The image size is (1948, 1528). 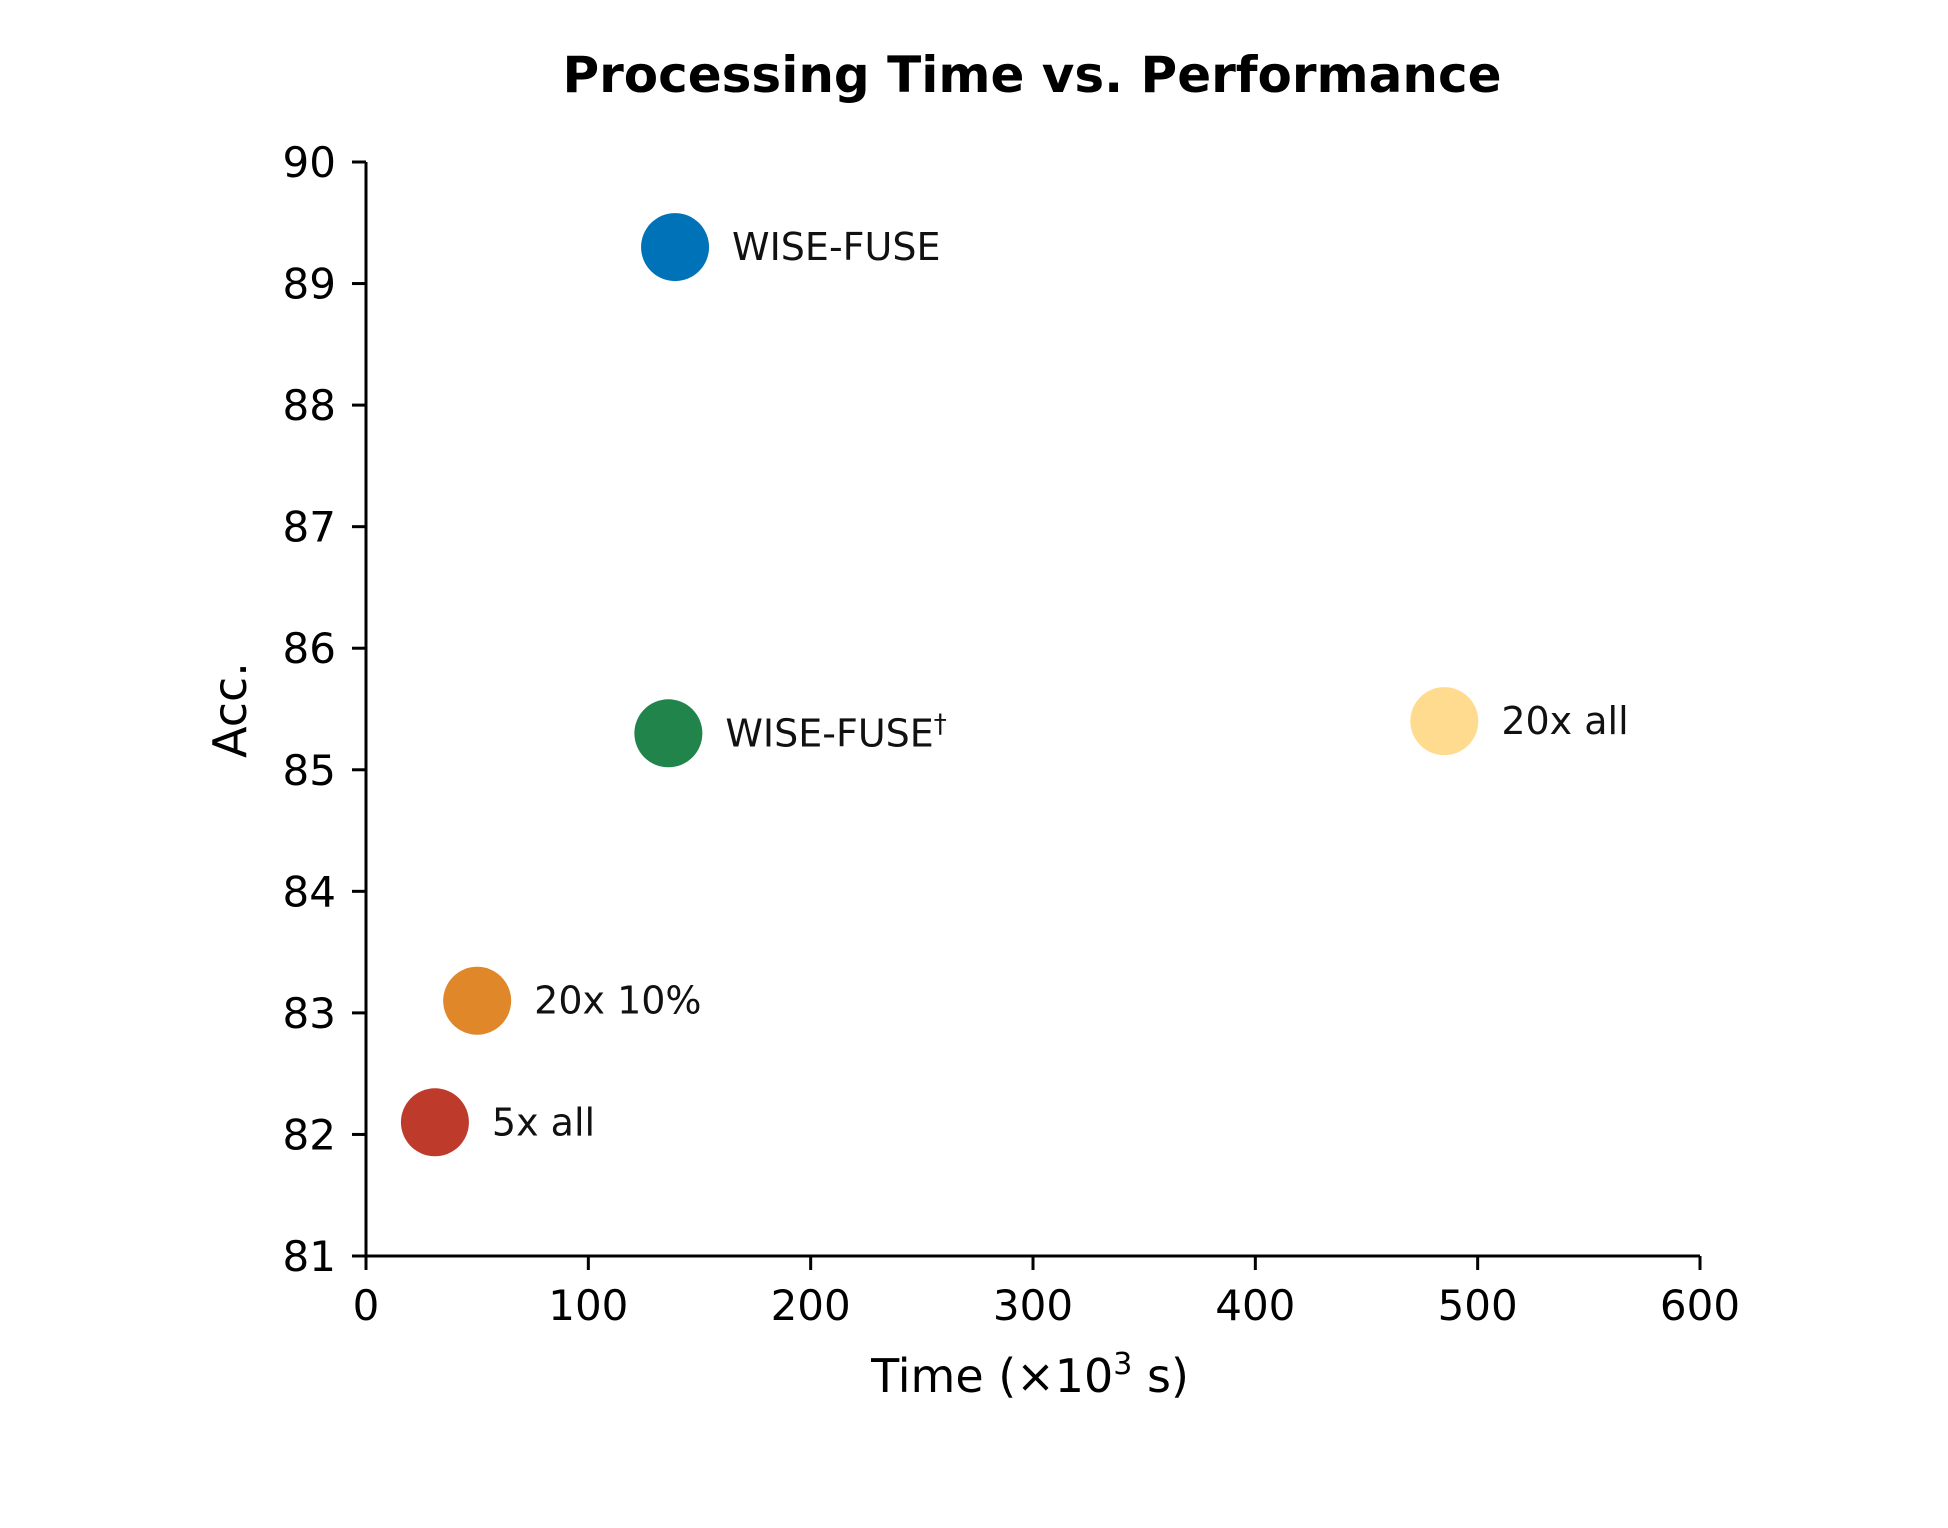 I want to click on data-point-label: WISE-FUSE, so click(x=836, y=247).